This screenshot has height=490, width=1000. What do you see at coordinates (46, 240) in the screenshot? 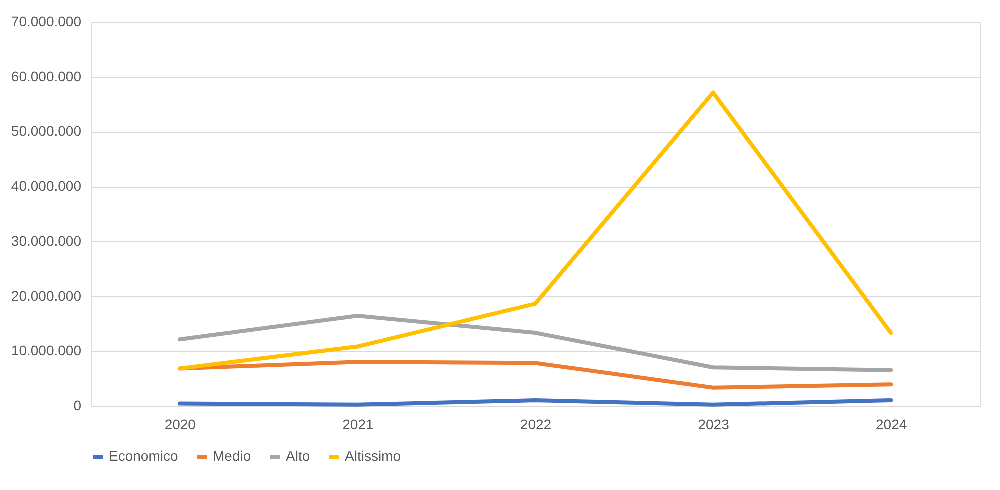
I see `y-tick-label: 30.000.000` at bounding box center [46, 240].